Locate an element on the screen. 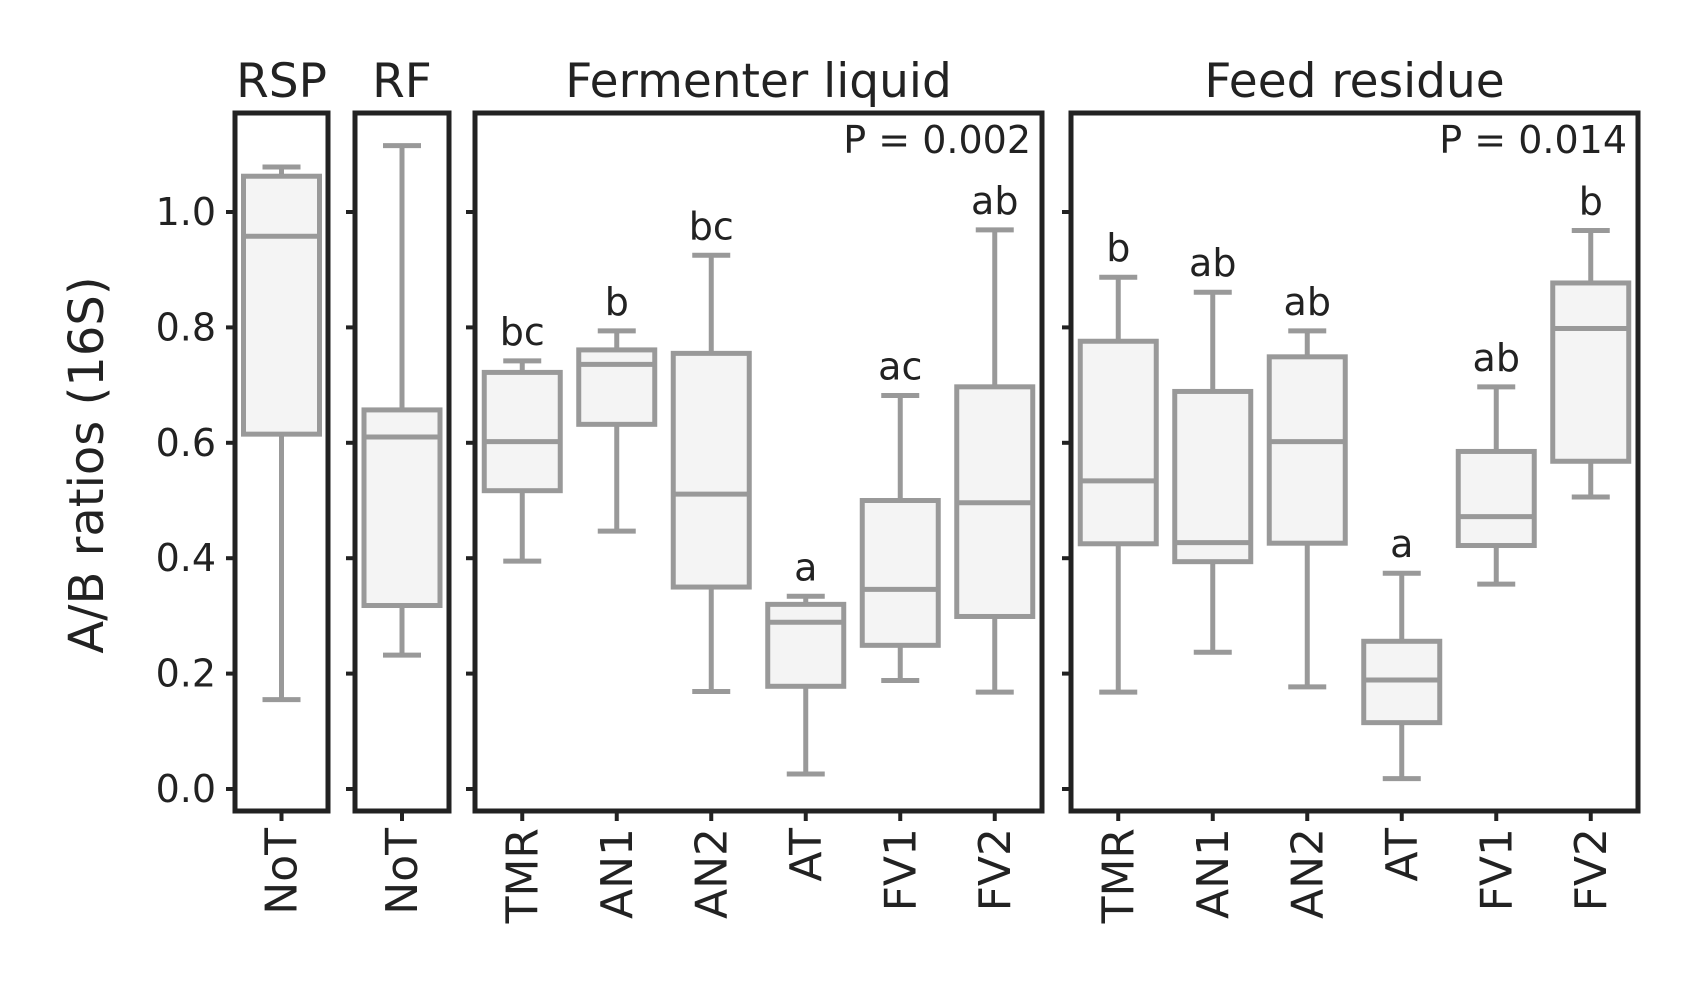  y-tick-label: 0.0 is located at coordinates (186, 789).